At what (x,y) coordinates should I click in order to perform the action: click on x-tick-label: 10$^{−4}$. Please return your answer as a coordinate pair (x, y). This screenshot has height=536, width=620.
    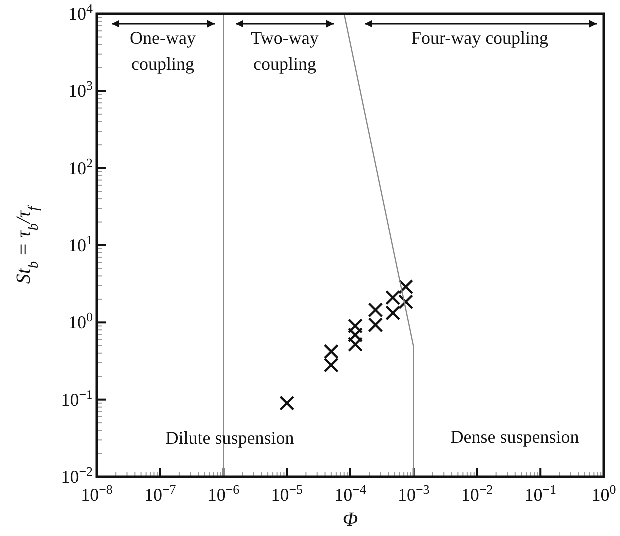
    Looking at the image, I should click on (350, 493).